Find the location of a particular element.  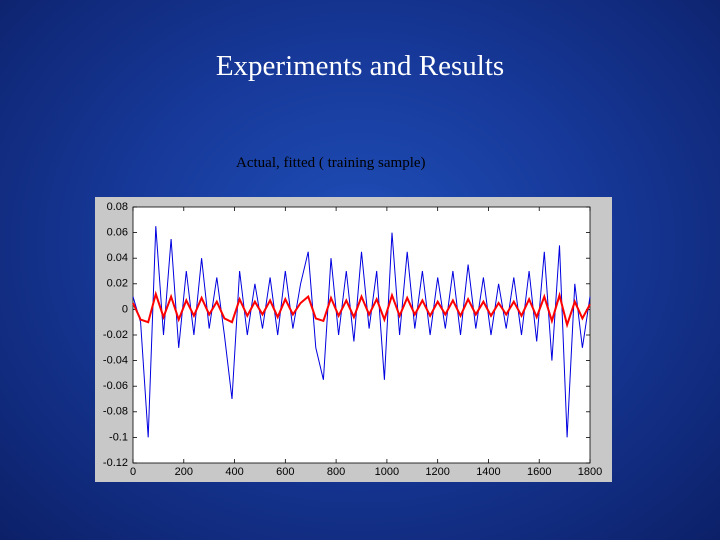

x-tick-label: 1400 is located at coordinates (488, 472).